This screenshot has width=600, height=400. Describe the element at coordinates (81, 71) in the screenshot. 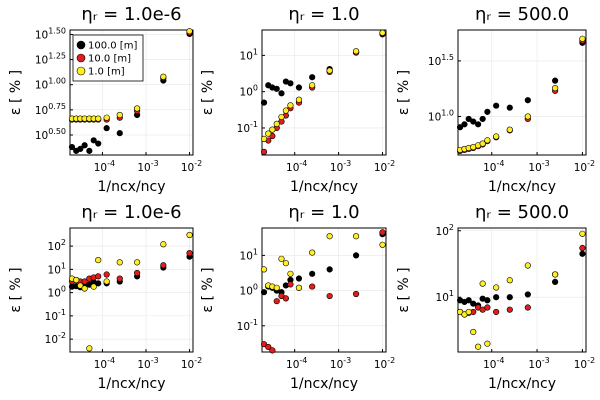

I see `legend-marker` at that location.